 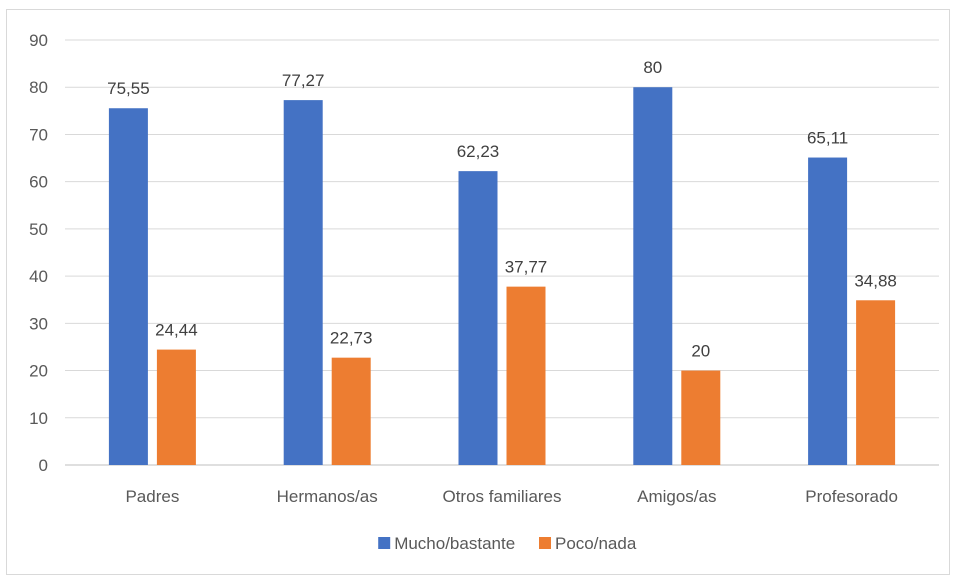 I want to click on data-label: 37,77, so click(x=526, y=267).